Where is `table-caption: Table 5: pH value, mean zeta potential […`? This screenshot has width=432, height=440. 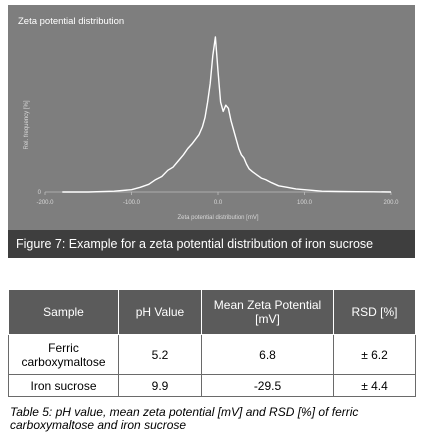 table-caption: Table 5: pH value, mean zeta potential [… is located at coordinates (184, 418).